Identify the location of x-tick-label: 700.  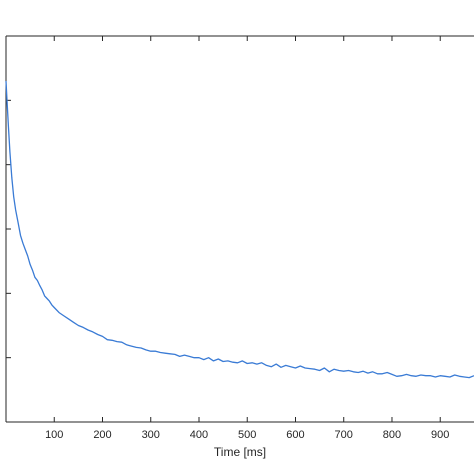
(344, 435).